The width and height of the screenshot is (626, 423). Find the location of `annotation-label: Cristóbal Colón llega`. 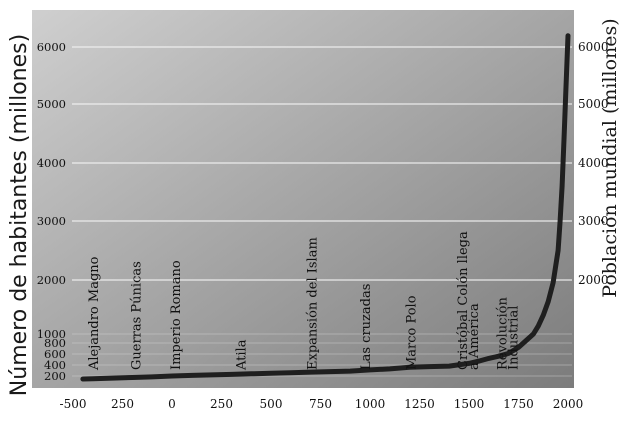

annotation-label: Cristóbal Colón llega is located at coordinates (463, 300).